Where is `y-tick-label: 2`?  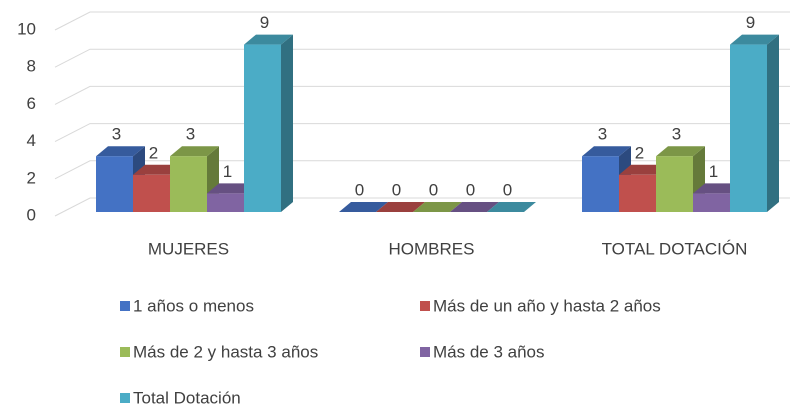
y-tick-label: 2 is located at coordinates (31, 177).